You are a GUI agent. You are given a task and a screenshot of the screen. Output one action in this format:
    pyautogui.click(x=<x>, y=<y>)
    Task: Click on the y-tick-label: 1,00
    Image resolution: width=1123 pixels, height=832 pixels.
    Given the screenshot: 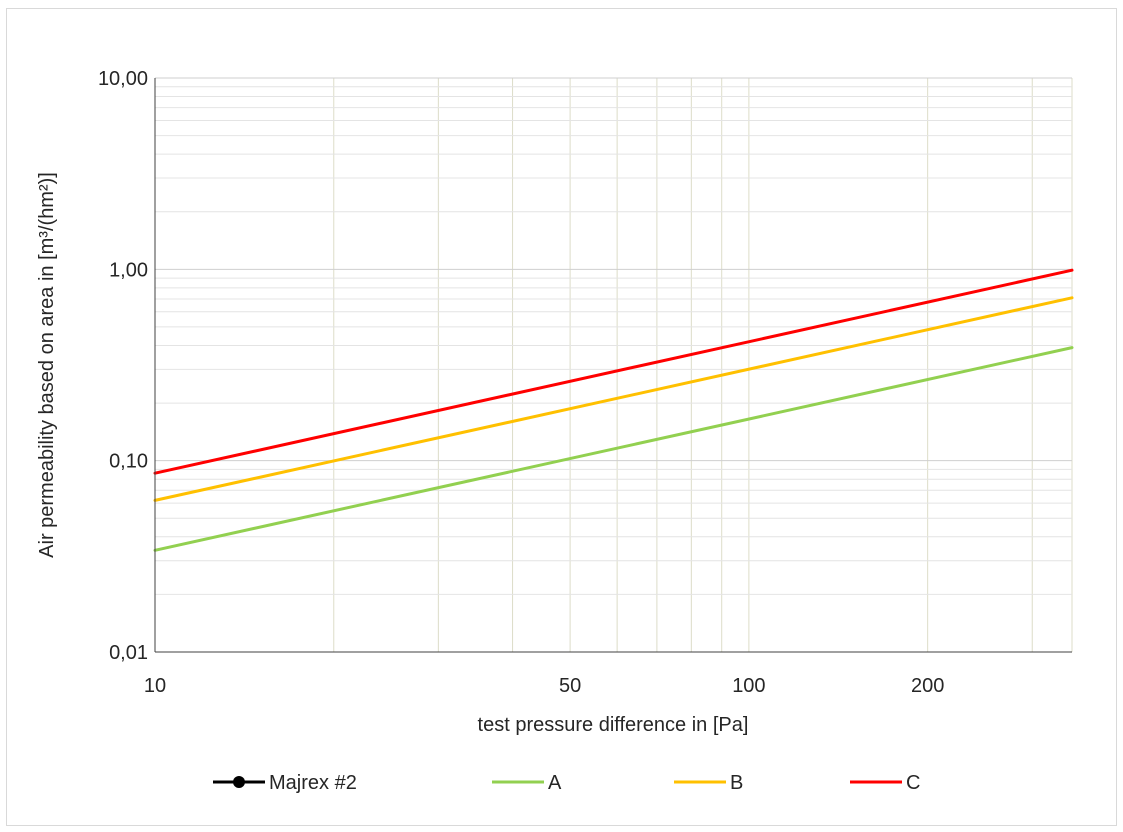 What is the action you would take?
    pyautogui.click(x=128, y=270)
    